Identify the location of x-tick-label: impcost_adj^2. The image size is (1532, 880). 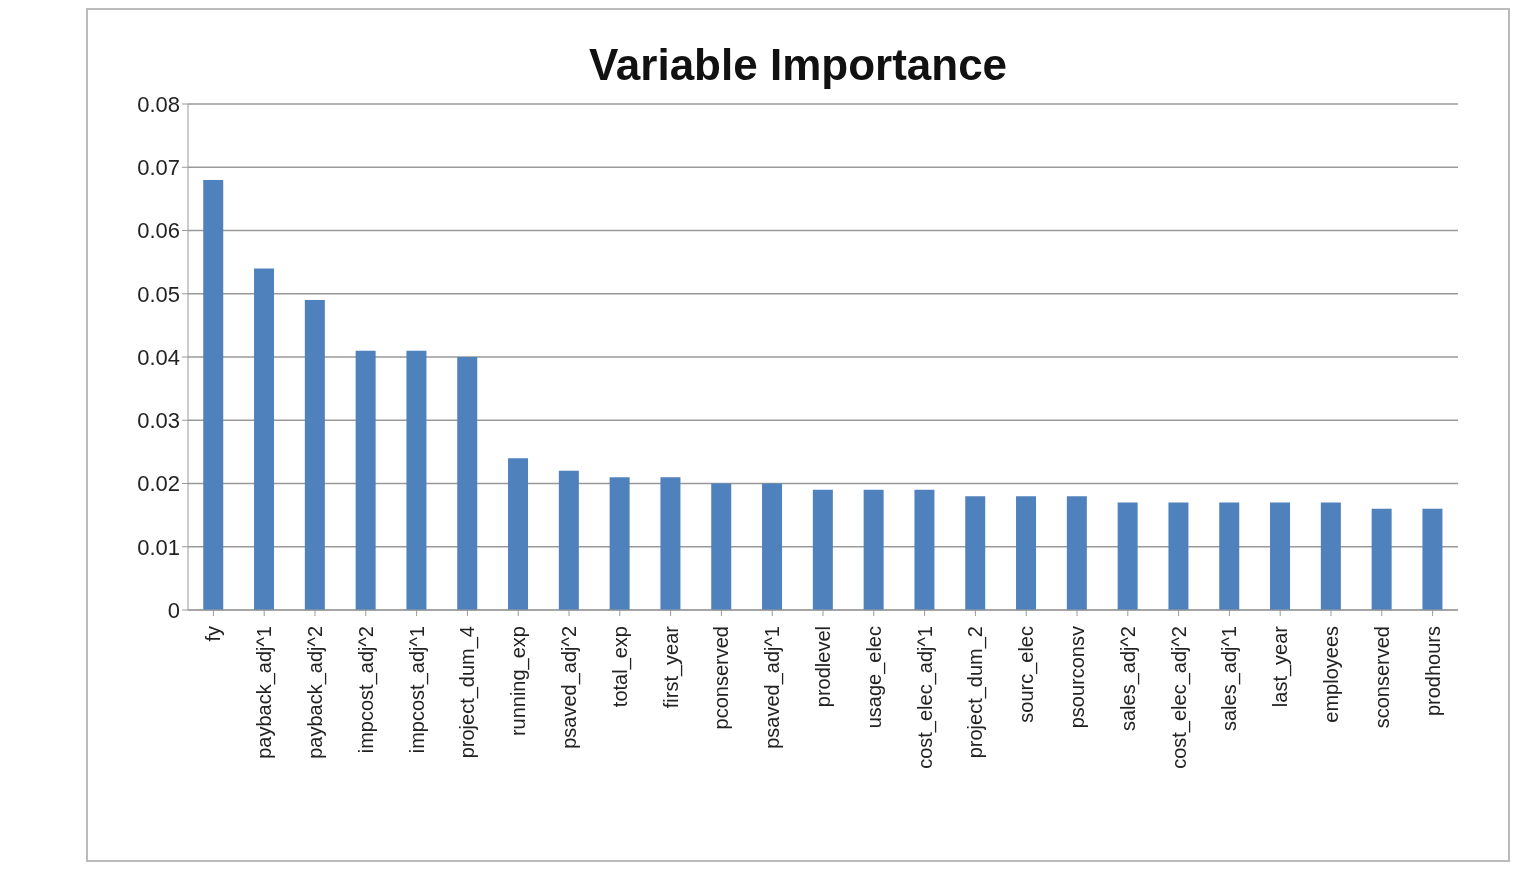
(366, 690).